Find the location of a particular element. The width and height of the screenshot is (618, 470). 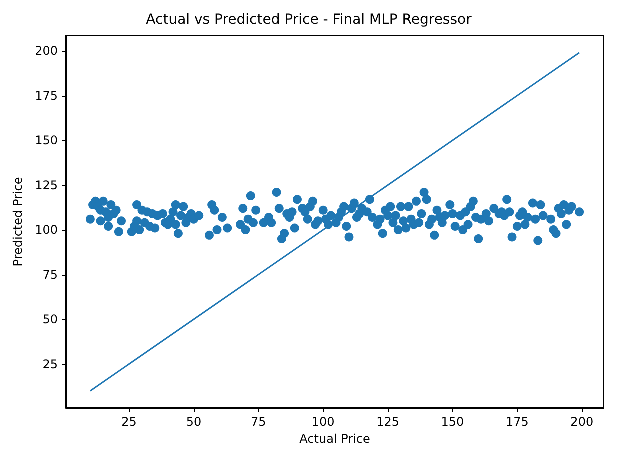

y-tick-label: 200 is located at coordinates (46, 51).